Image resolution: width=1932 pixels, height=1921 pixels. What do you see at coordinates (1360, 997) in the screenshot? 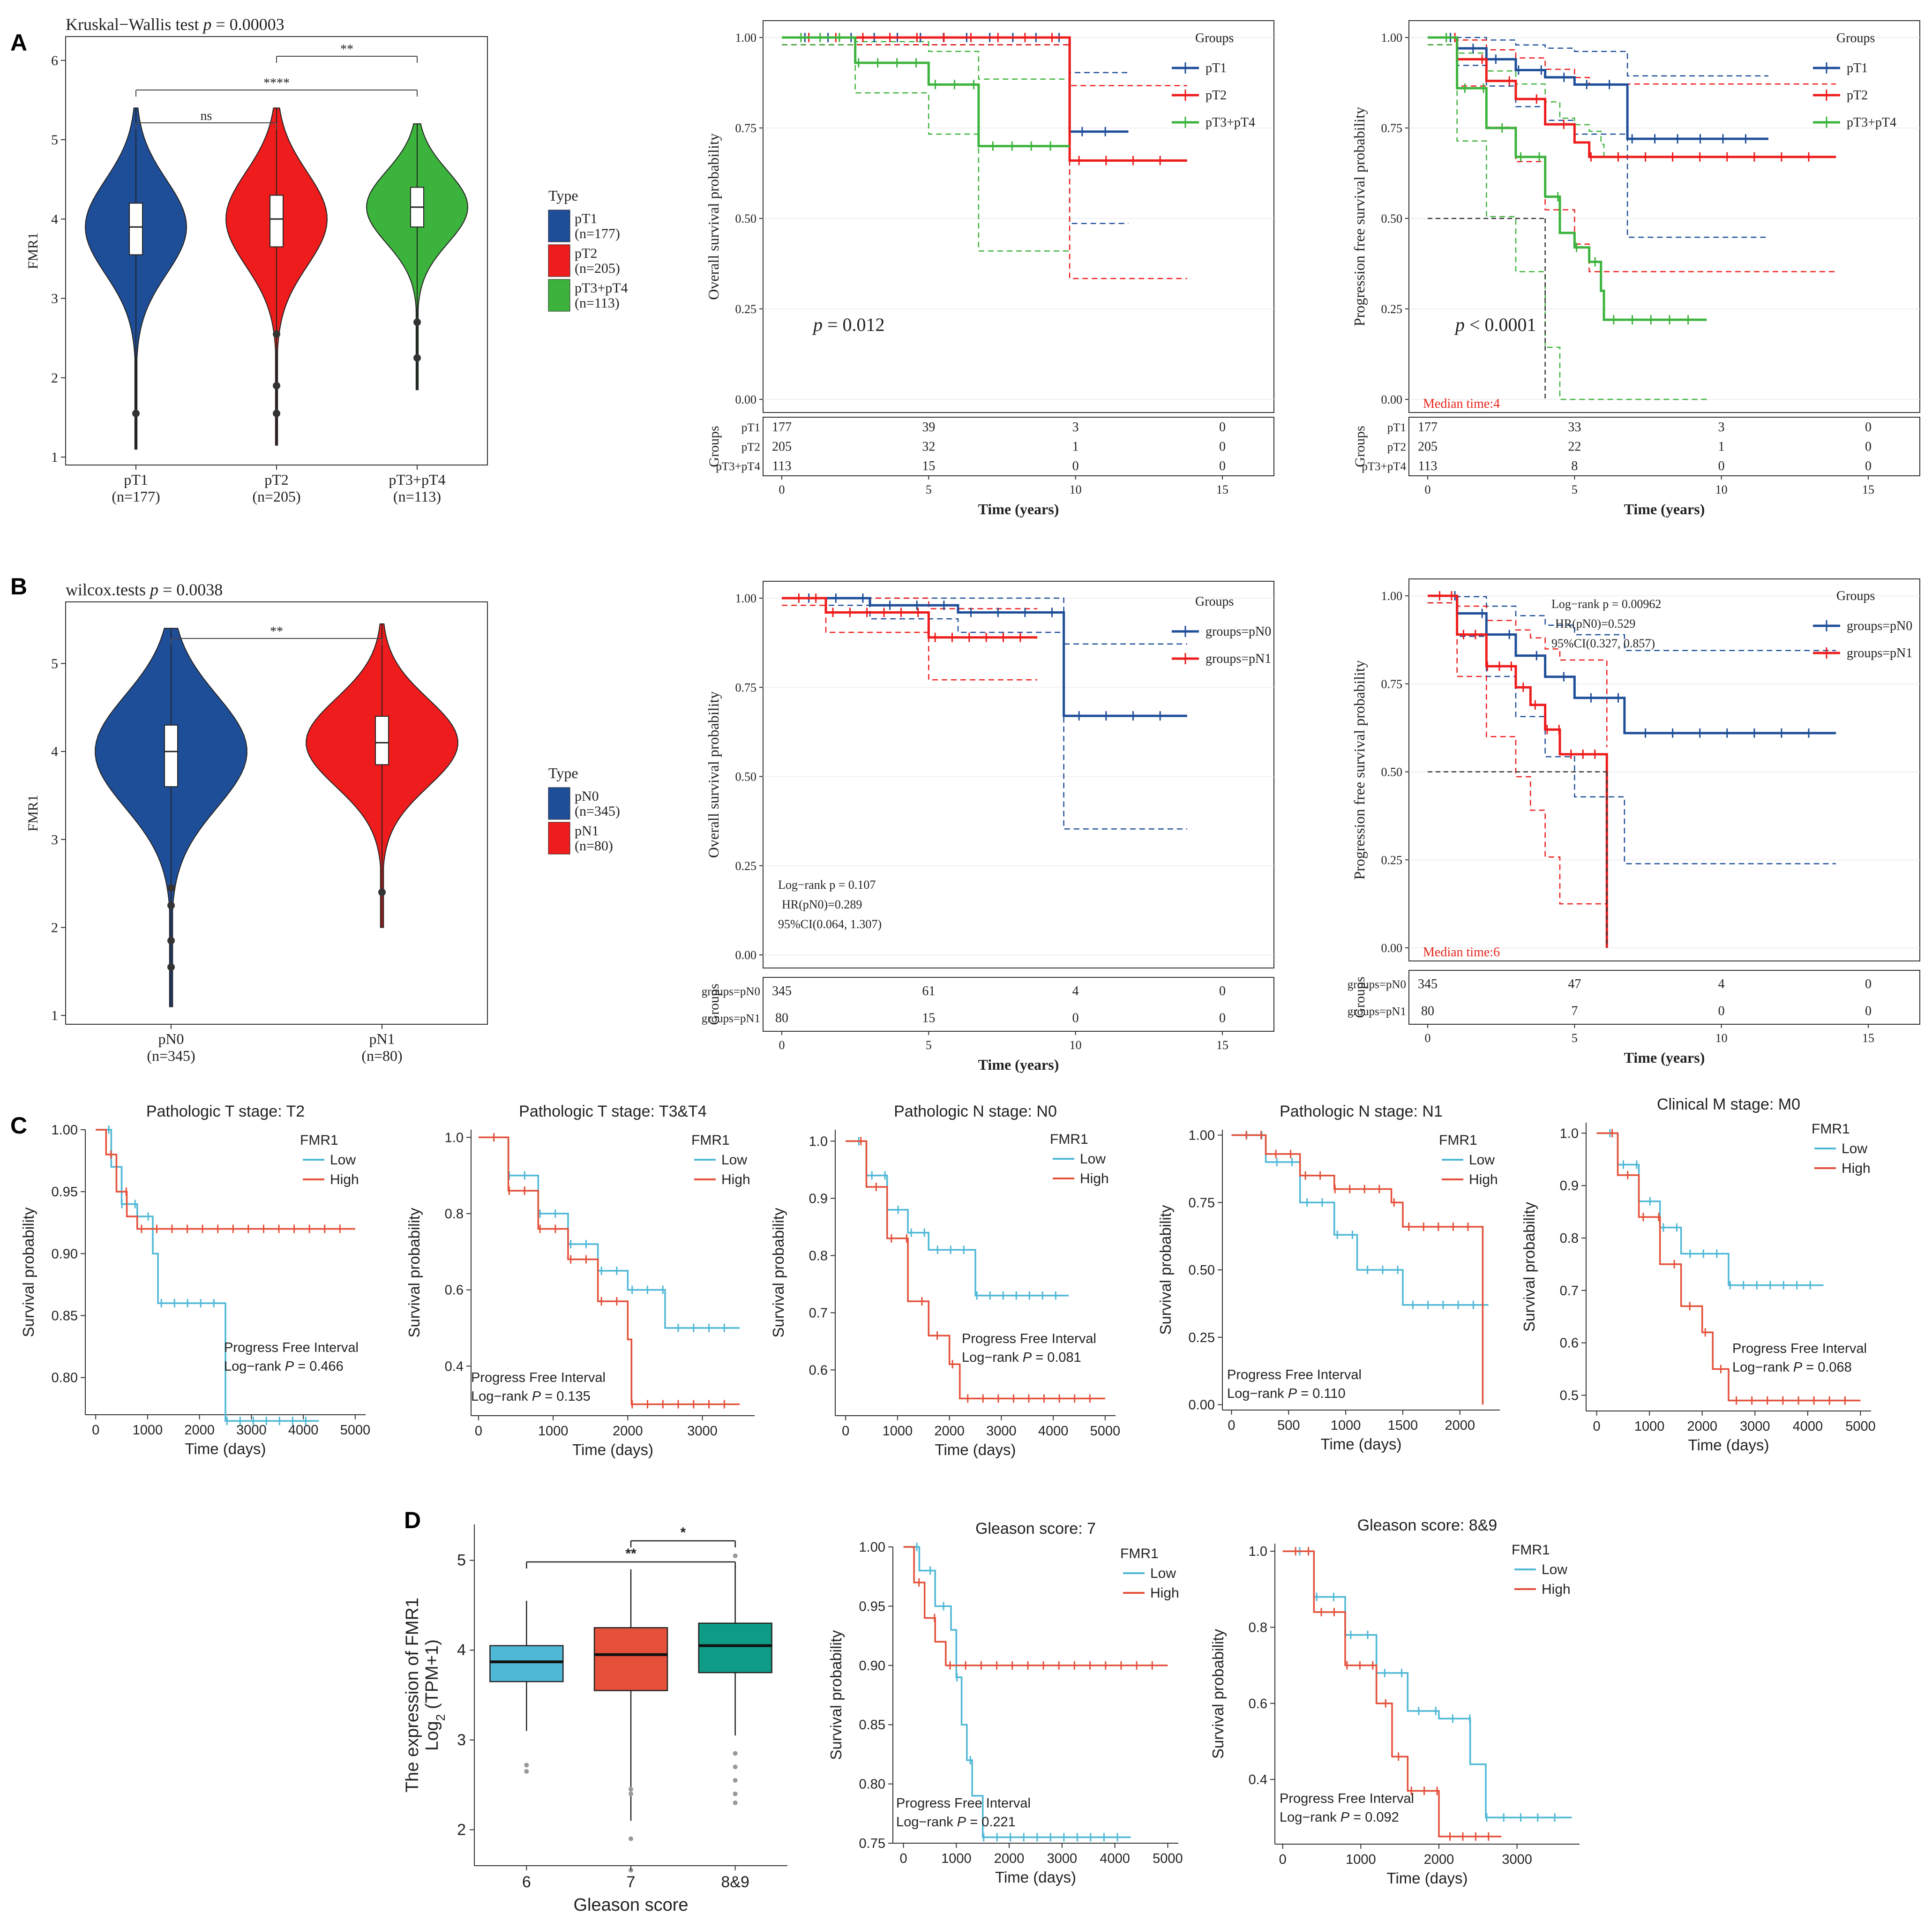
I see `risk-table-ylabel: Groups` at bounding box center [1360, 997].